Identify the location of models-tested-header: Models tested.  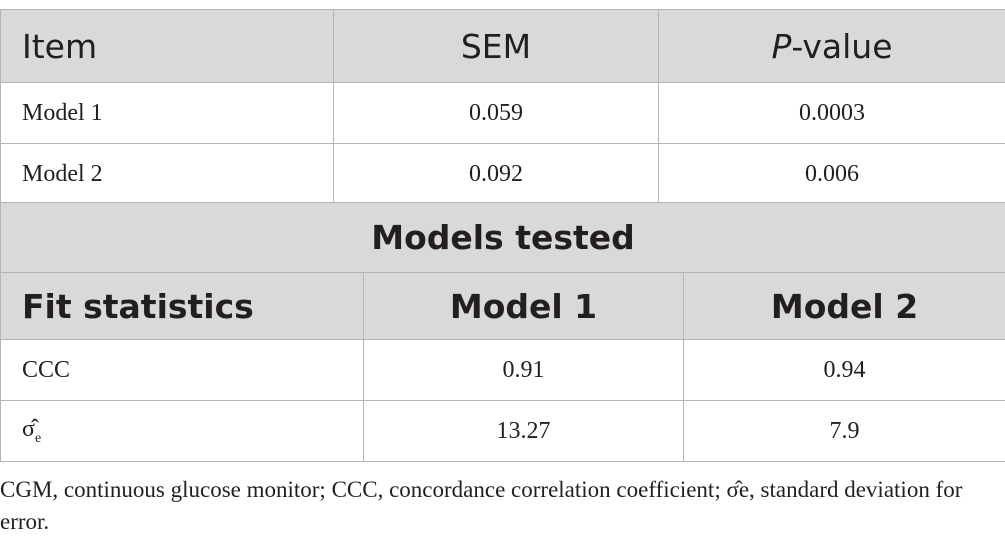
(502, 237).